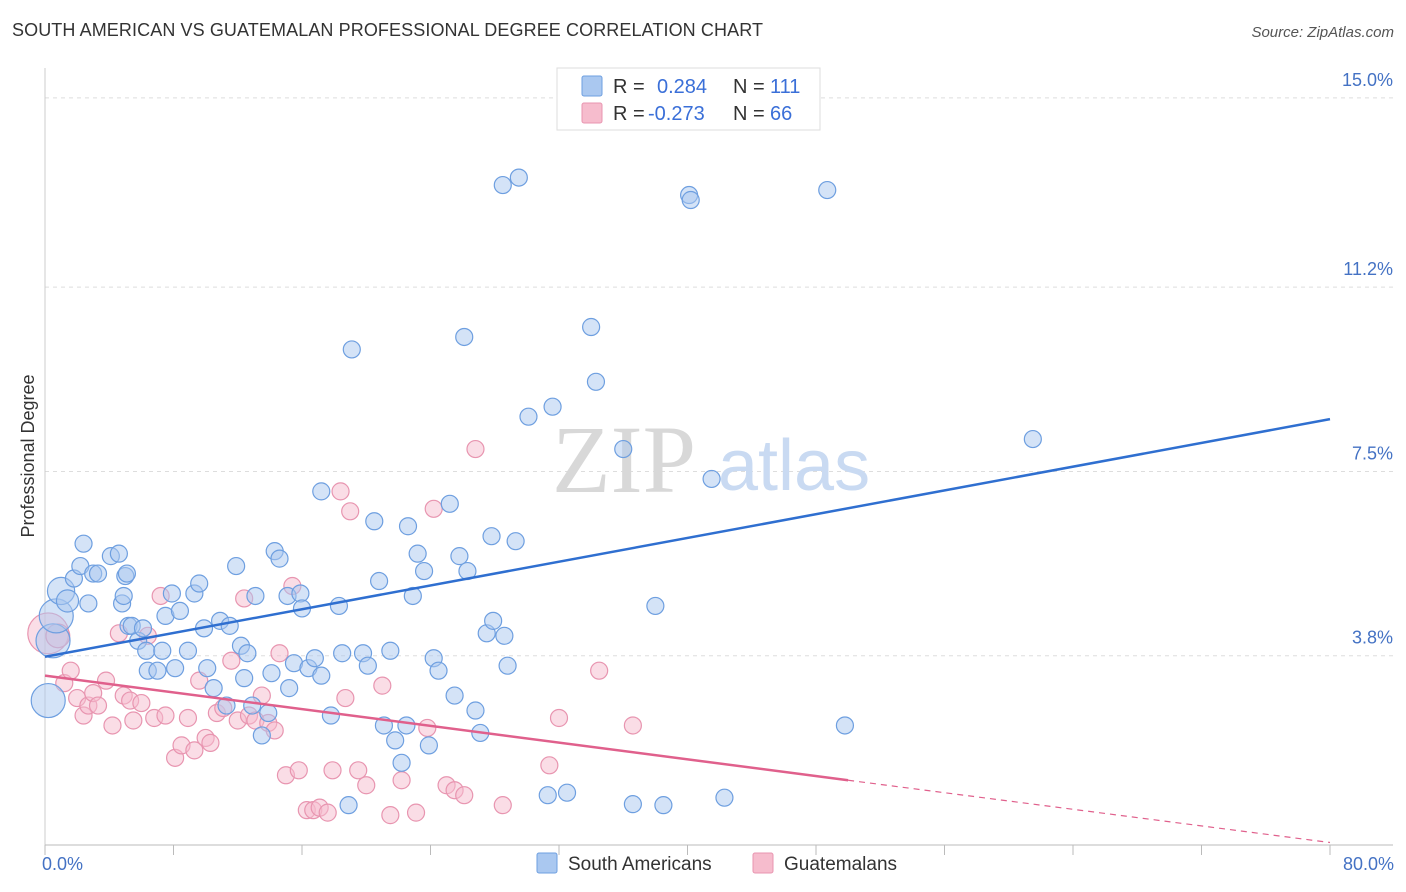 This screenshot has width=1406, height=892. I want to click on series-legend-guatemalans: Guatemalans, so click(840, 864).